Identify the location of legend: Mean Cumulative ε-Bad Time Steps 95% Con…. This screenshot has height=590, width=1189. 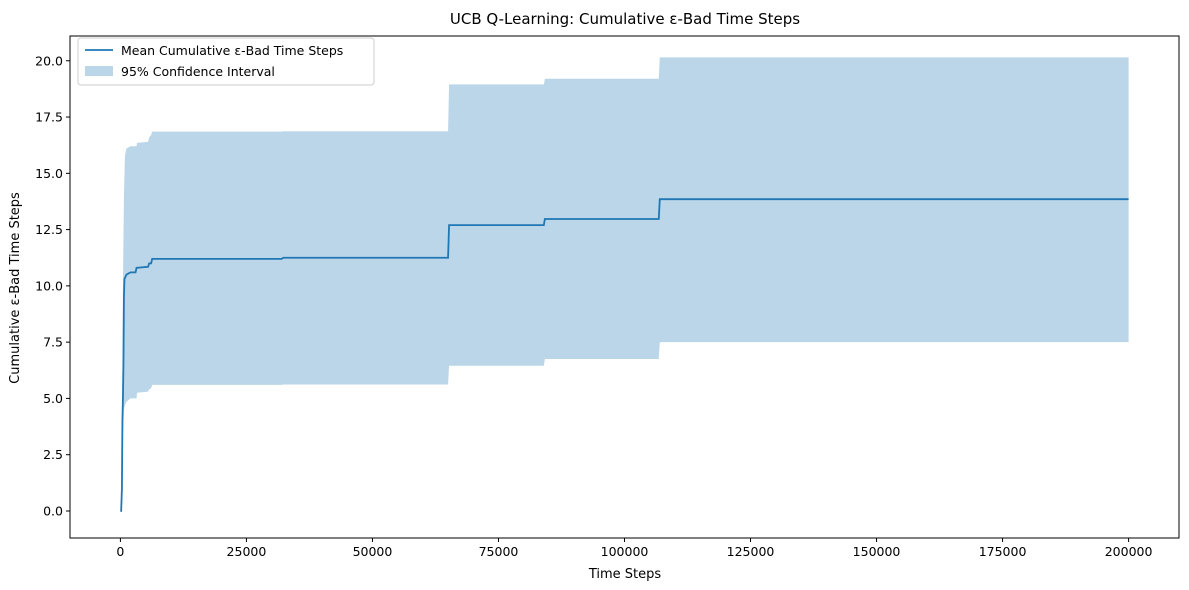
(226, 61).